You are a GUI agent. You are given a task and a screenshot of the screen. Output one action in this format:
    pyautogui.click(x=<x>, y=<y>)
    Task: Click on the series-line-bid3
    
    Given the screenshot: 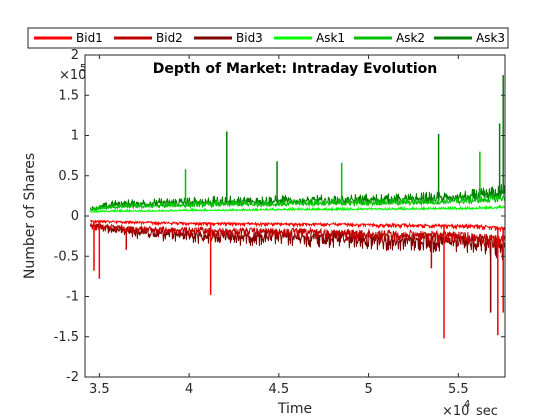 What is the action you would take?
    pyautogui.click(x=297, y=241)
    